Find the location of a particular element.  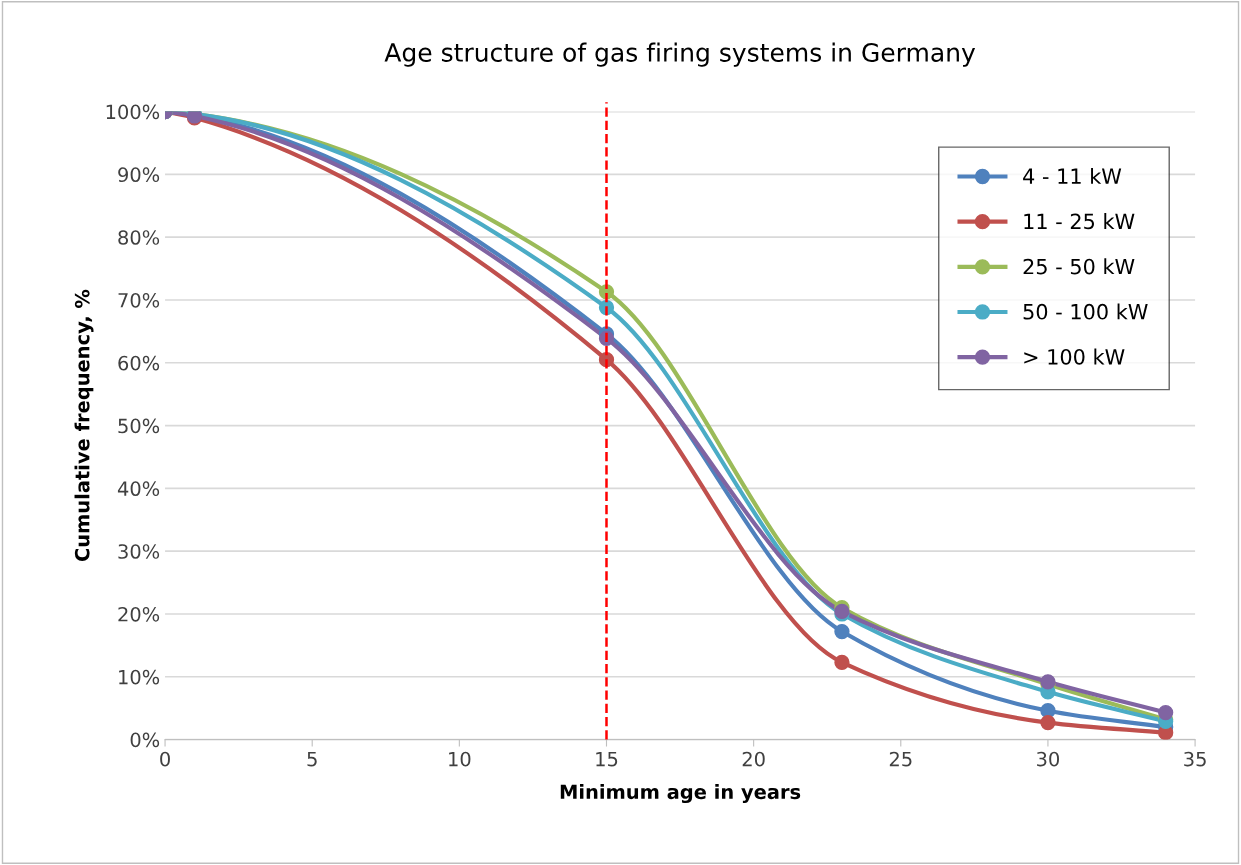

x-tick-label: 5 is located at coordinates (312, 759).